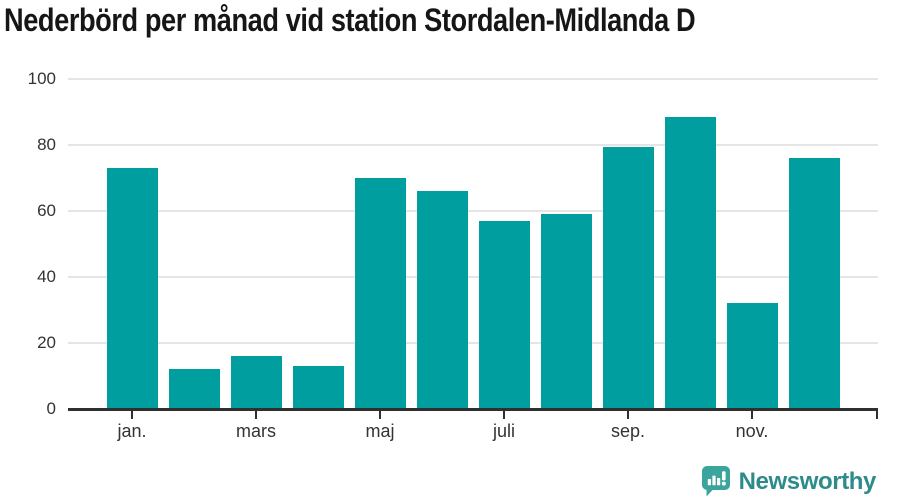 The width and height of the screenshot is (900, 500). I want to click on bar-jan., so click(132, 288).